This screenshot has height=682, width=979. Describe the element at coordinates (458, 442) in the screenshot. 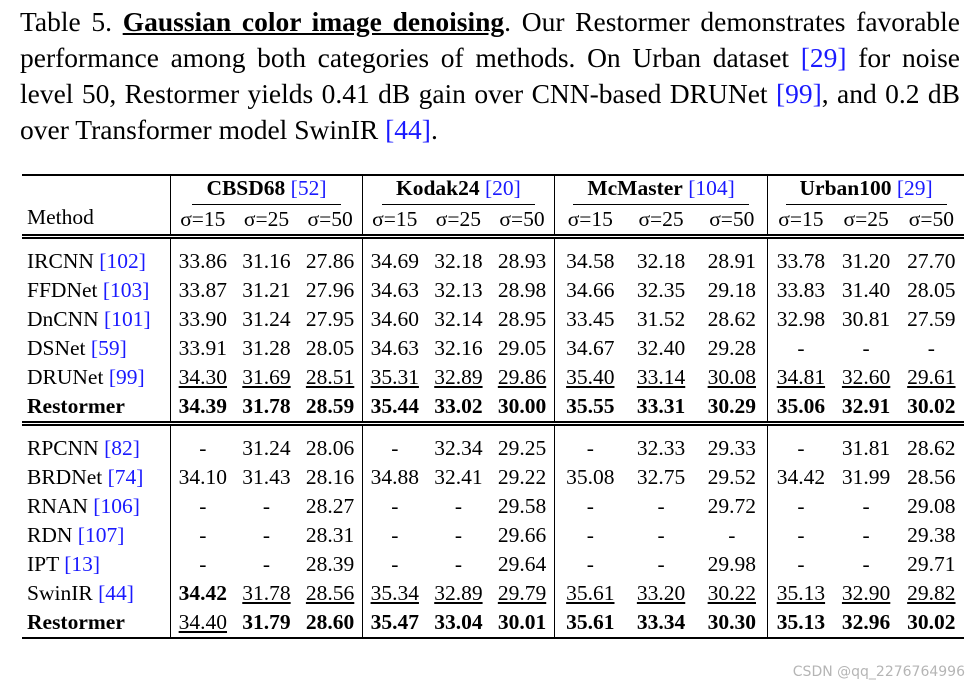

I see `value-cell: 32.34` at that location.